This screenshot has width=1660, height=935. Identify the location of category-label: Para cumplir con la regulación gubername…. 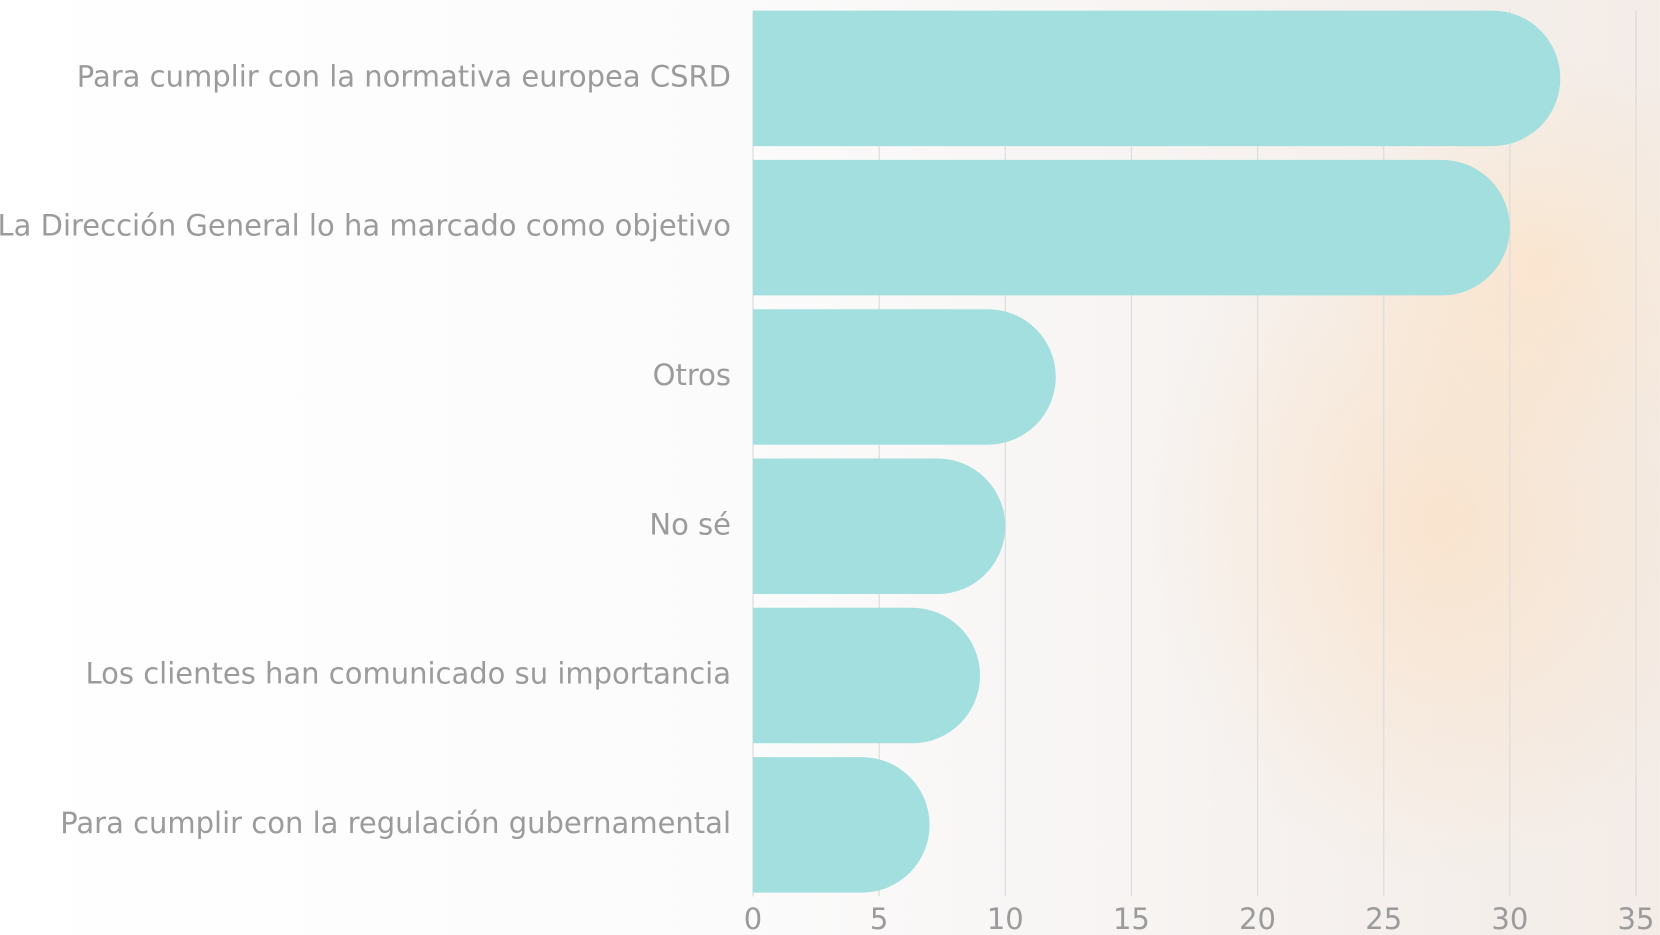
(395, 823).